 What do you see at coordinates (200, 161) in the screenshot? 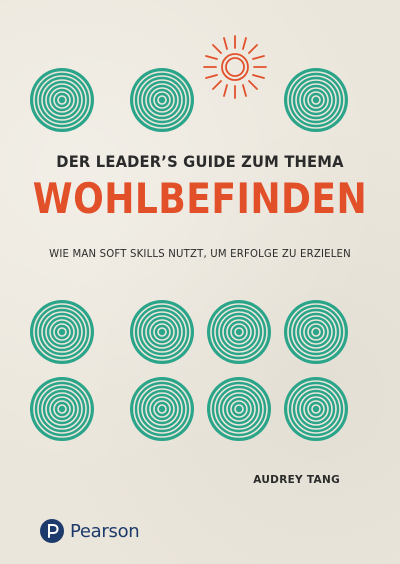
I see `series-title: DER LEADER’S GUIDE ZUM THEMA` at bounding box center [200, 161].